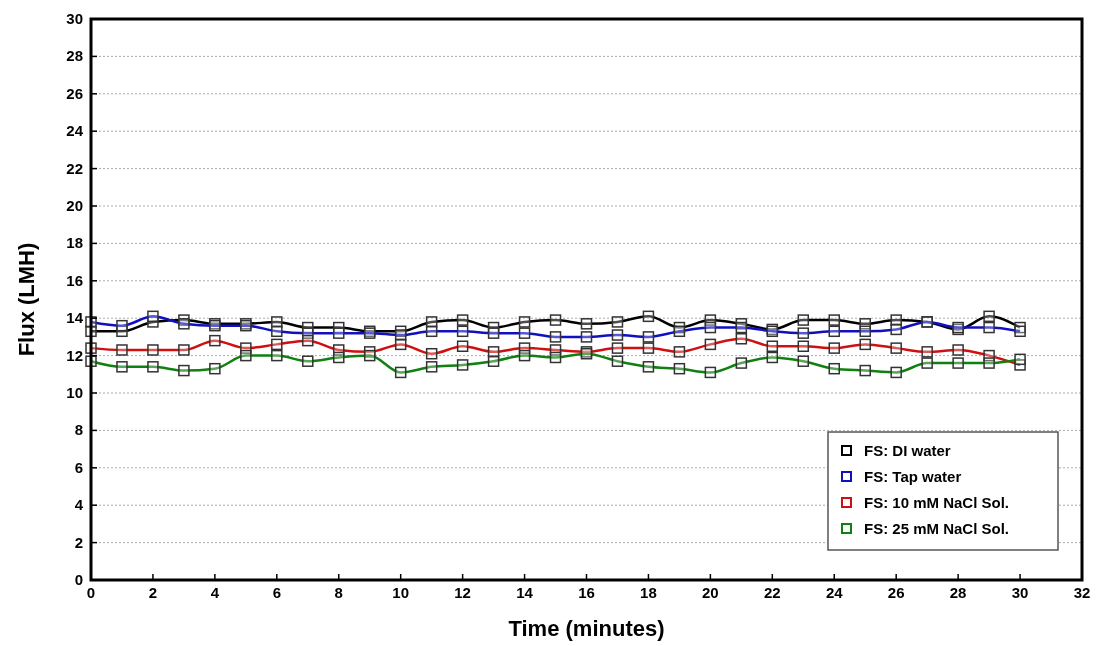 The width and height of the screenshot is (1101, 646). What do you see at coordinates (78, 430) in the screenshot?
I see `y-tick-label: 8` at bounding box center [78, 430].